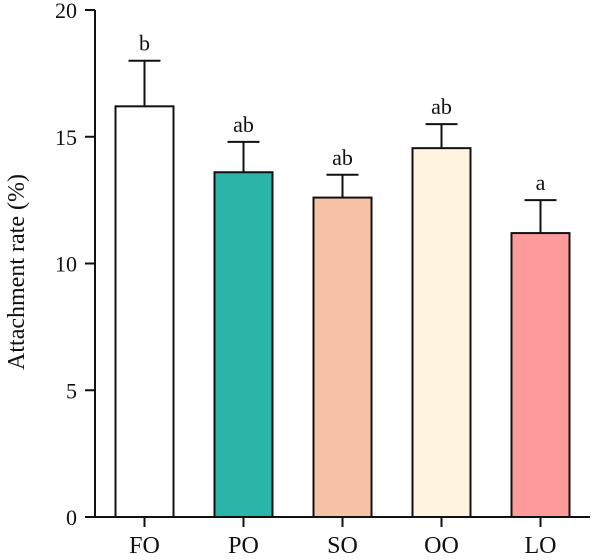 This screenshot has width=600, height=560. I want to click on x-tick-label: OO, so click(441, 546).